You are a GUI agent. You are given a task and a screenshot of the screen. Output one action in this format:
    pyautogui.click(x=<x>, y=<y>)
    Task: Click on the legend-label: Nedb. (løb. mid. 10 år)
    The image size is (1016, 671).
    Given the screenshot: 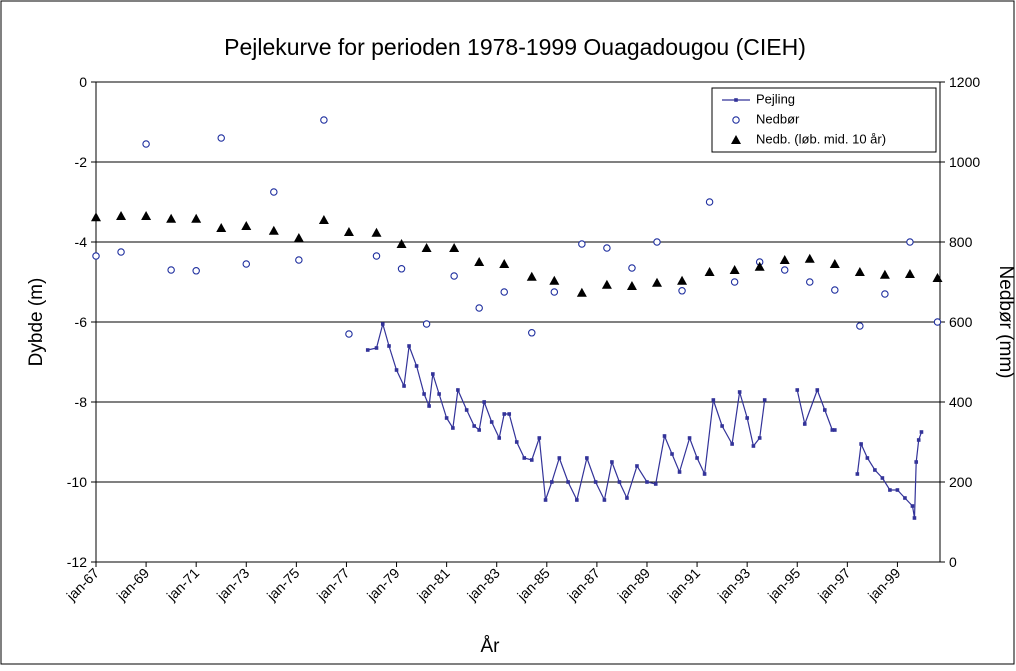 What is the action you would take?
    pyautogui.click(x=821, y=138)
    